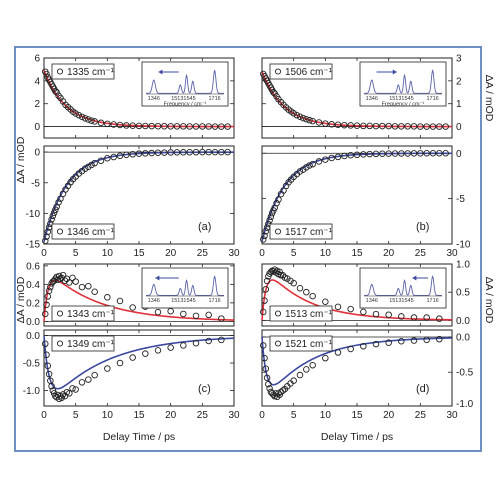  What do you see at coordinates (389, 253) in the screenshot?
I see `xtick-label-p4: 20` at bounding box center [389, 253].